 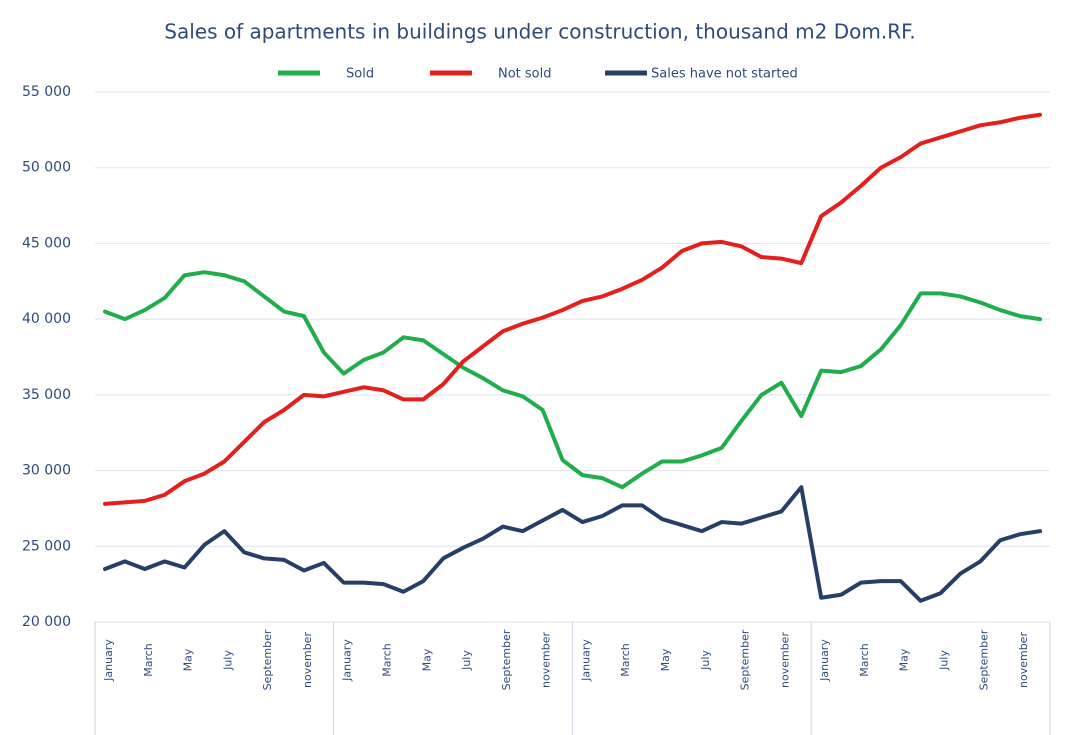 What do you see at coordinates (46, 622) in the screenshot?
I see `y-tick-label: 20 000` at bounding box center [46, 622].